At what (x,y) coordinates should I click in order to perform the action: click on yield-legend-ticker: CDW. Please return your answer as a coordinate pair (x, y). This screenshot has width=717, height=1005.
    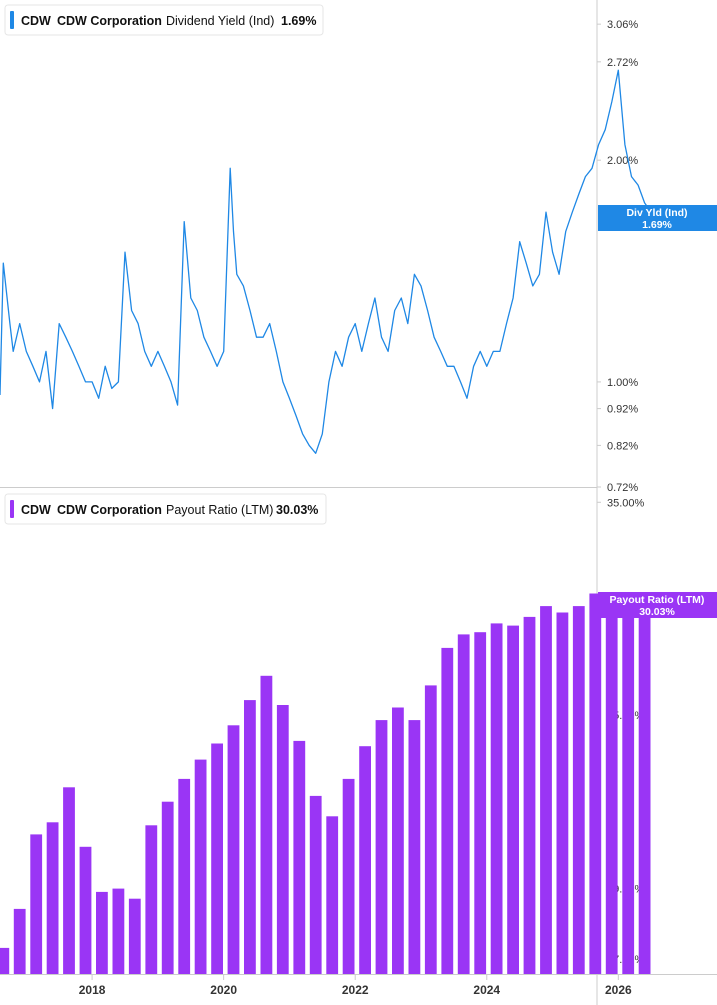
    Looking at the image, I should click on (36, 21).